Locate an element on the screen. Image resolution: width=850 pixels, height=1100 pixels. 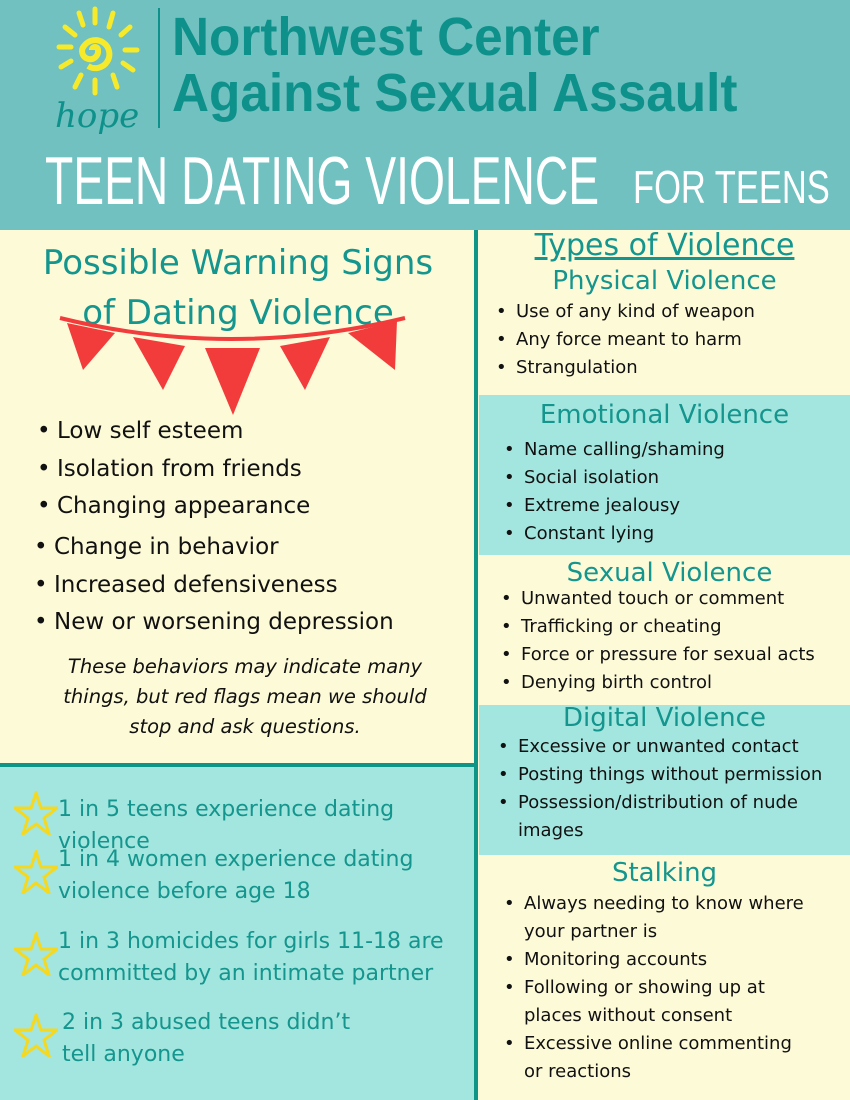
warning-signs-title-line1: Possible Warning Signs is located at coordinates (238, 263).